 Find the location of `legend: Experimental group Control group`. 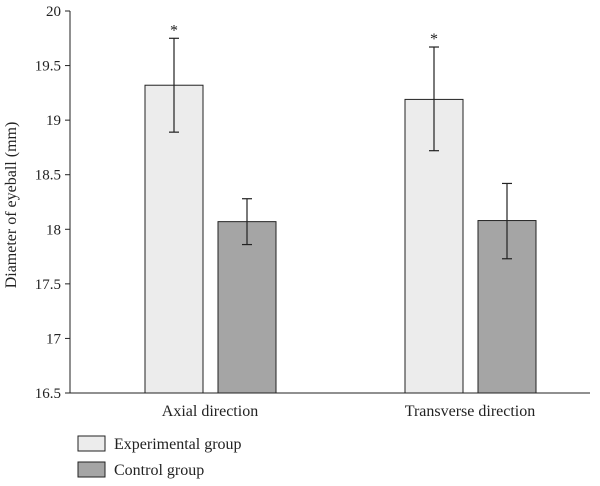

legend: Experimental group Control group is located at coordinates (159, 457).